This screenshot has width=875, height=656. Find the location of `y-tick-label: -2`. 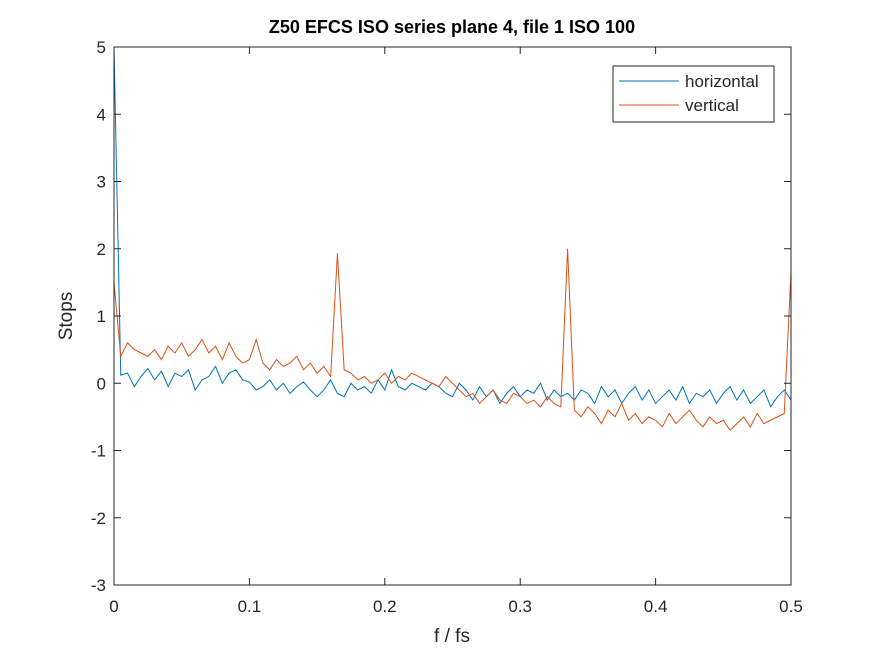

y-tick-label: -2 is located at coordinates (98, 518).